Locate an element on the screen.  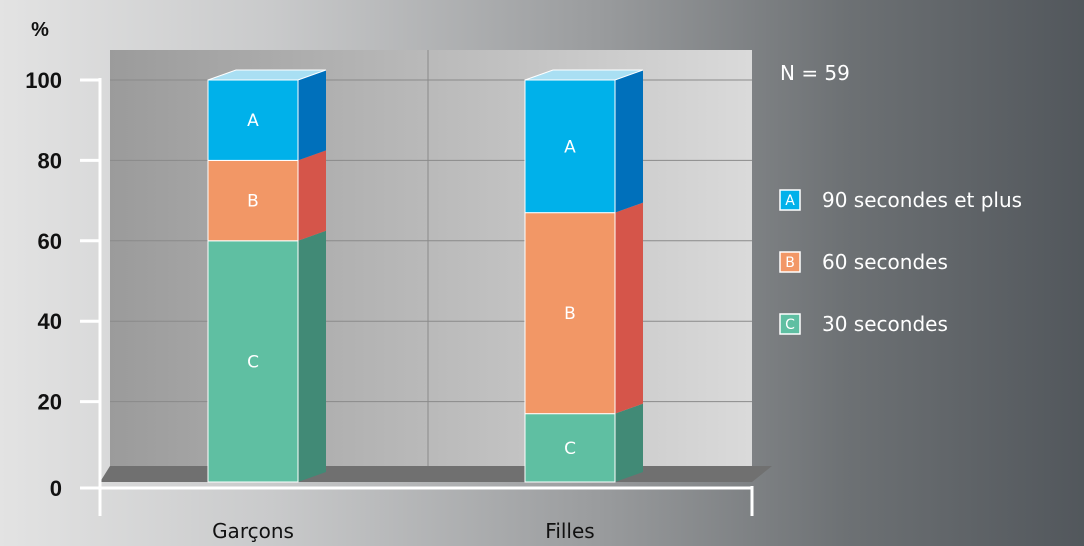
legend-key-letter: A is located at coordinates (790, 201).